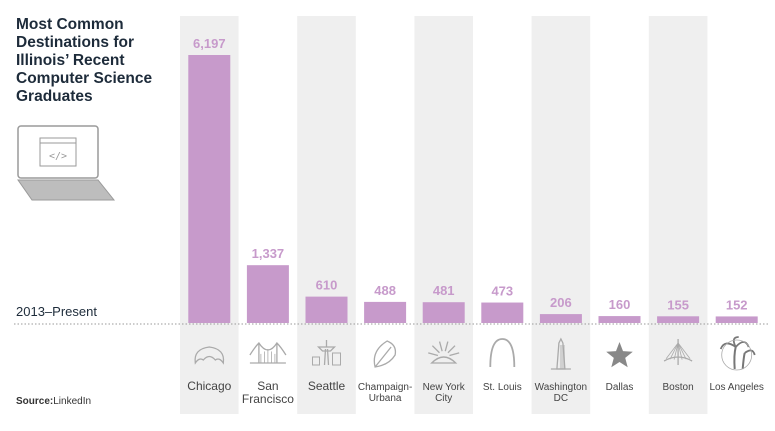 Image resolution: width=775 pixels, height=431 pixels. I want to click on city-label: Los Angeles, so click(736, 387).